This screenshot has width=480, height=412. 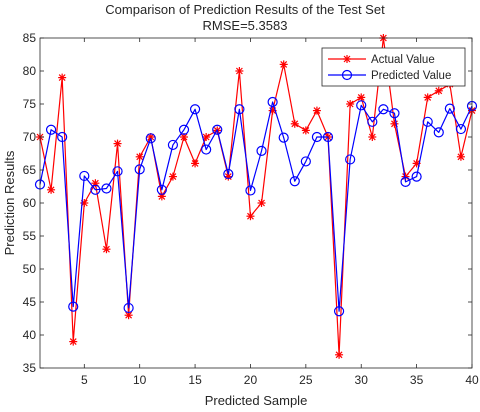 What do you see at coordinates (30, 236) in the screenshot?
I see `y-tick-label: 55` at bounding box center [30, 236].